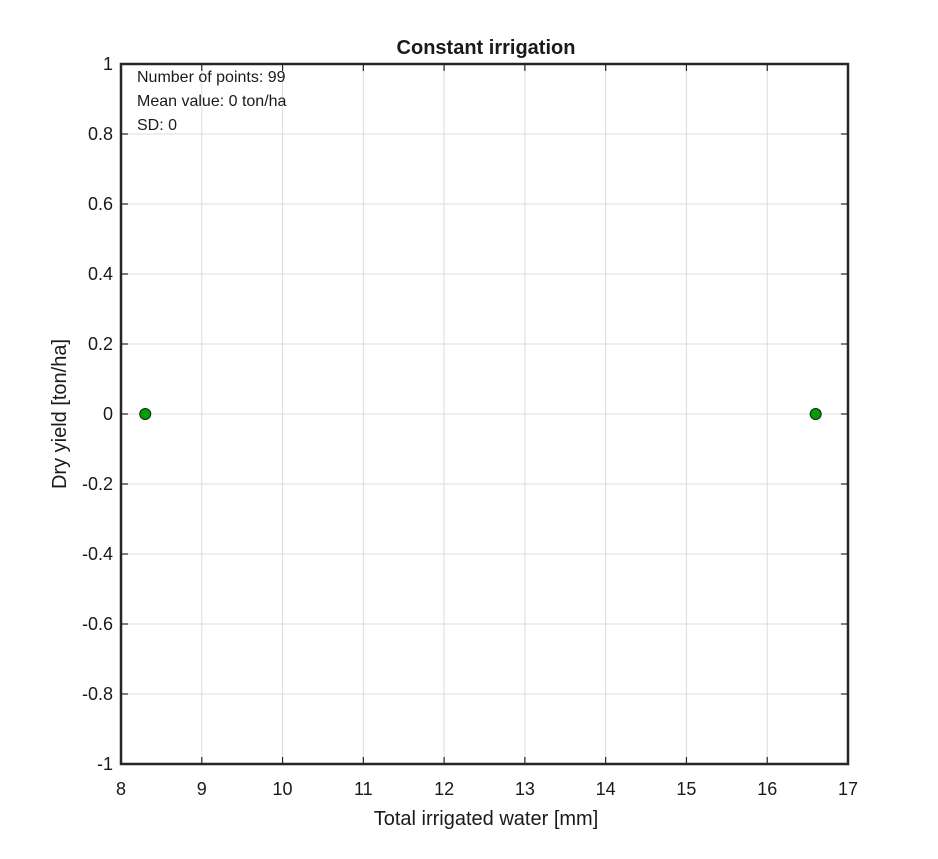 The image size is (938, 859). What do you see at coordinates (480, 414) in the screenshot?
I see `data-points` at bounding box center [480, 414].